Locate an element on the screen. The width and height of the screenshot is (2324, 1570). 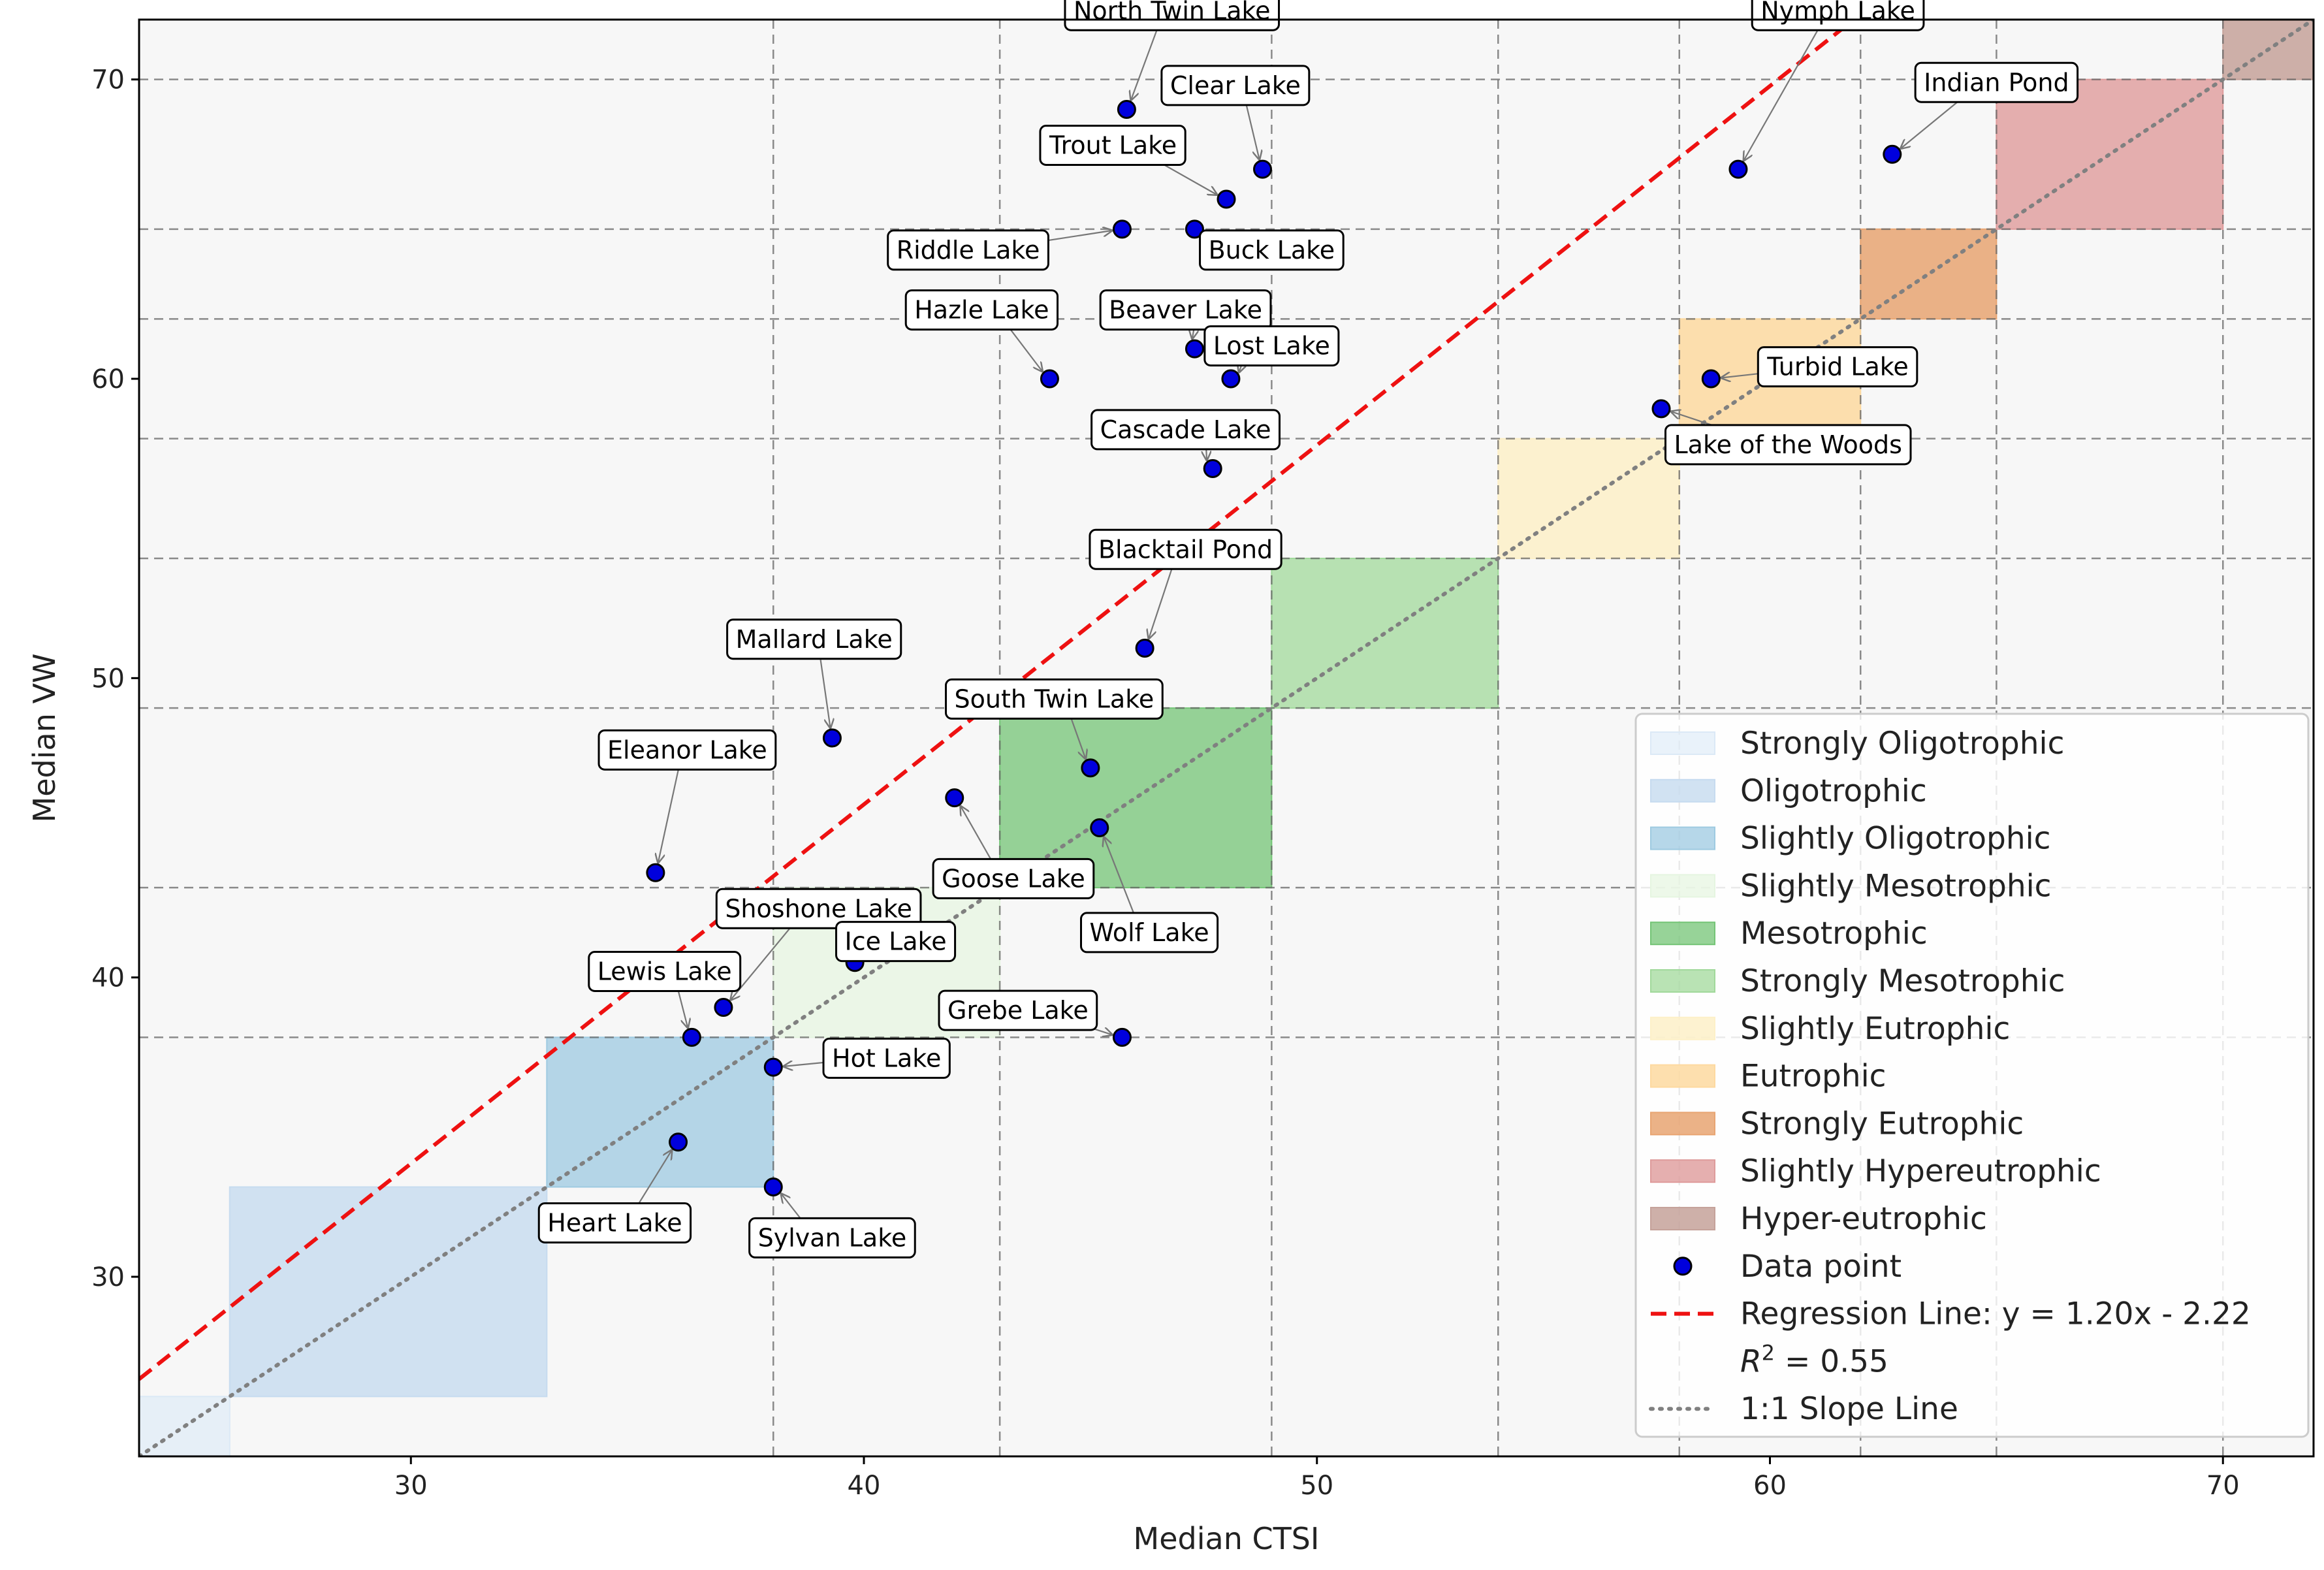
label-text: Eleanor Lake is located at coordinates (687, 750).